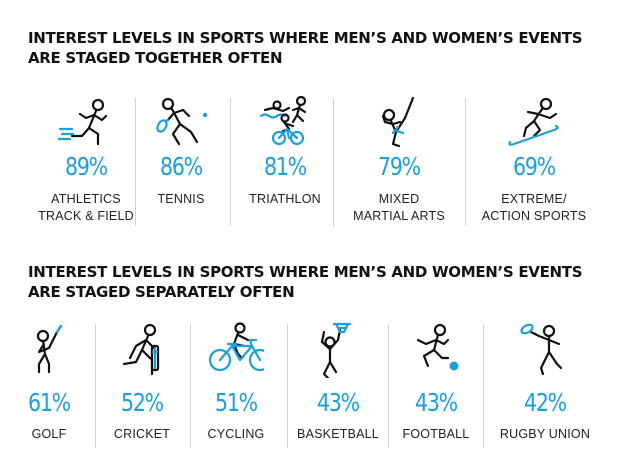 The height and width of the screenshot is (460, 640). Describe the element at coordinates (142, 350) in the screenshot. I see `cricketer-icon` at that location.